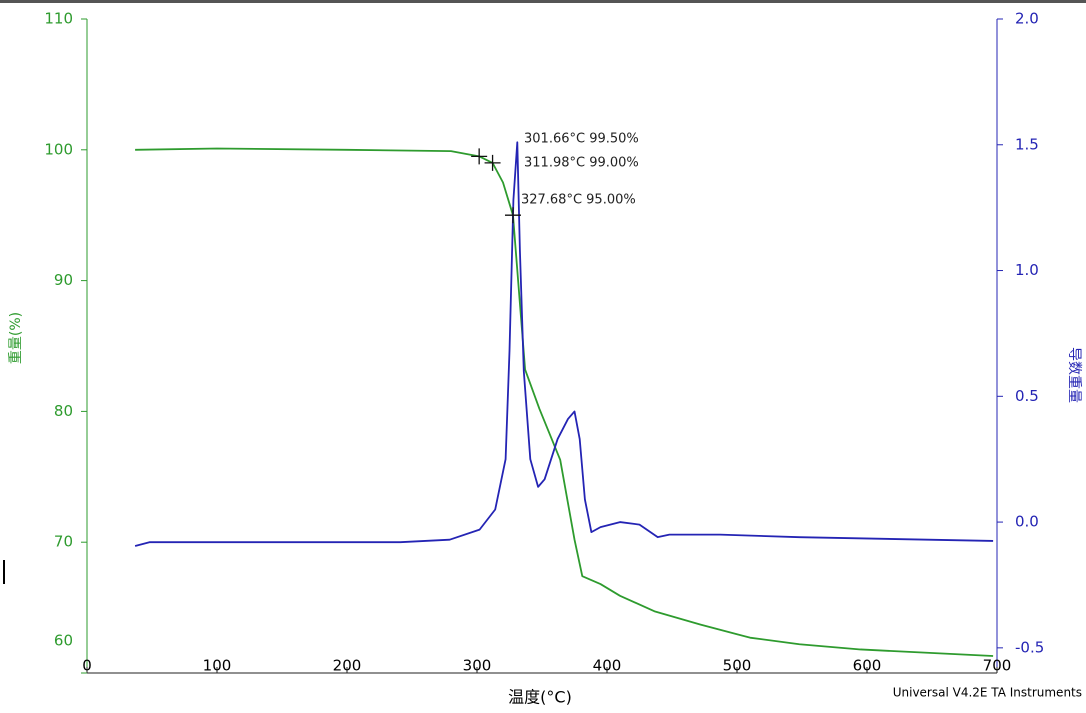 This screenshot has width=1086, height=713. What do you see at coordinates (217, 666) in the screenshot?
I see `x-tick-label: 100` at bounding box center [217, 666].